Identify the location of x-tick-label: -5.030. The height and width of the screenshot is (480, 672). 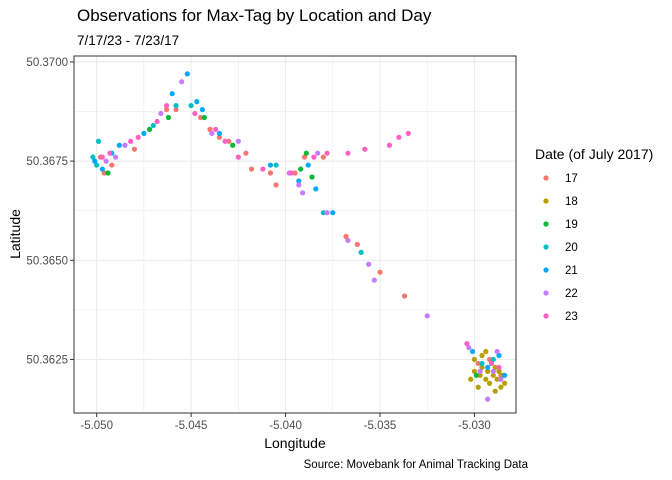
(474, 426).